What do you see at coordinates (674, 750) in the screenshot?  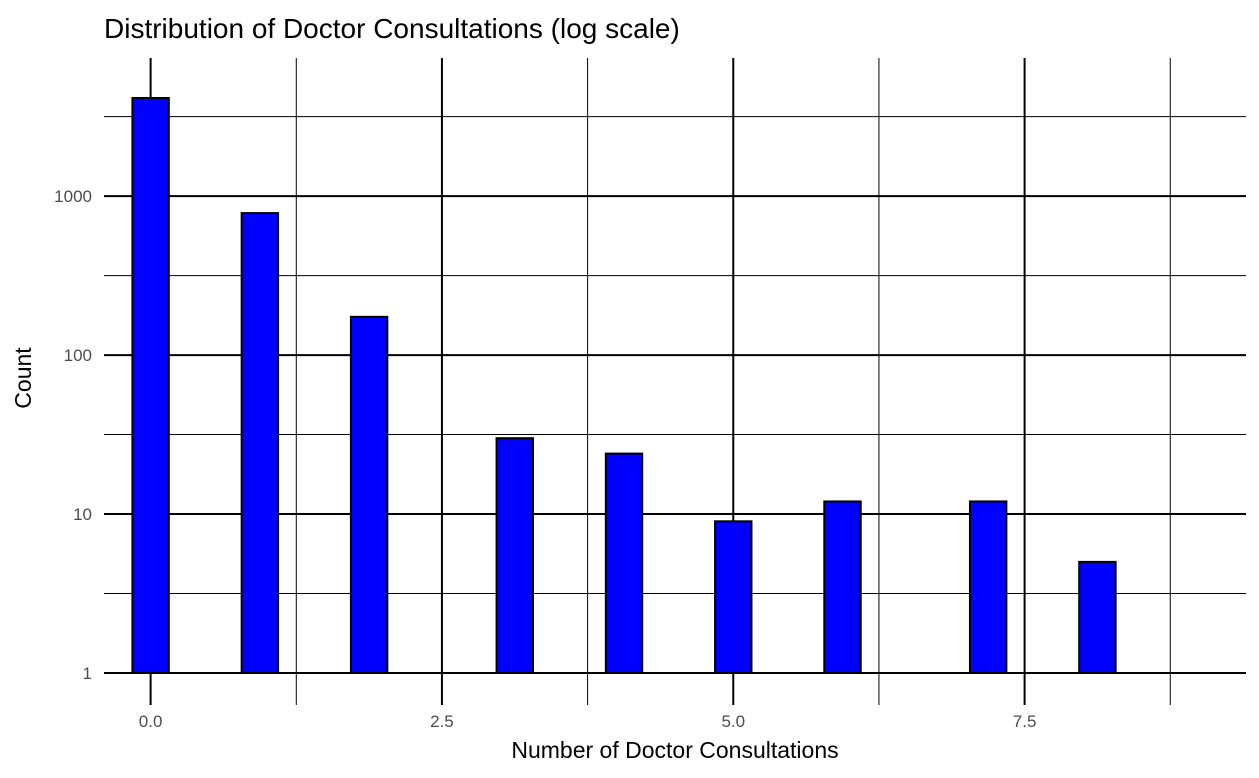 I see `x-axis-title: Number of Doctor Consultations` at bounding box center [674, 750].